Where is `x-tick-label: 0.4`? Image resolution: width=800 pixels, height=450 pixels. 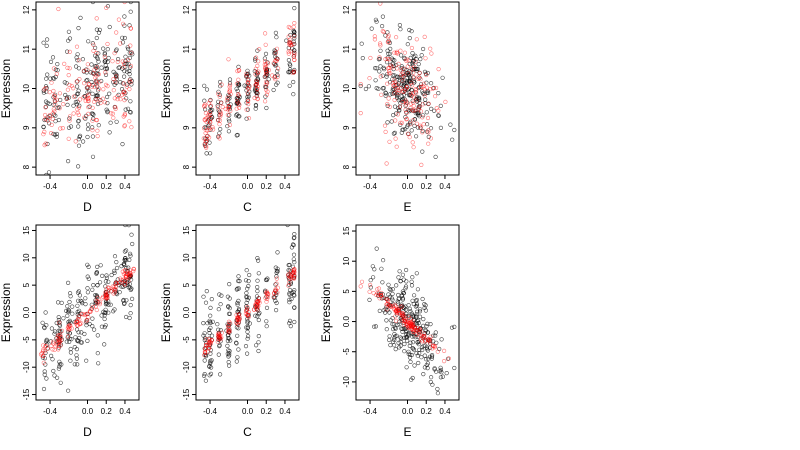
x-tick-label: 0.4 is located at coordinates (285, 411).